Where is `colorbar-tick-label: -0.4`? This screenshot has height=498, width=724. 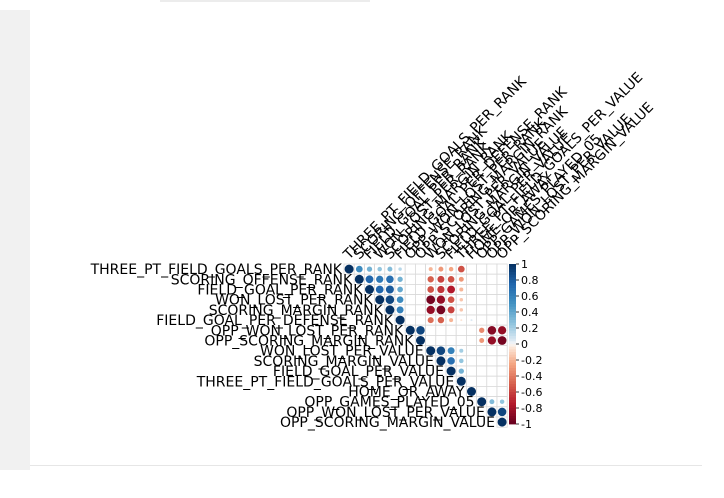 colorbar-tick-label: -0.4 is located at coordinates (531, 376).